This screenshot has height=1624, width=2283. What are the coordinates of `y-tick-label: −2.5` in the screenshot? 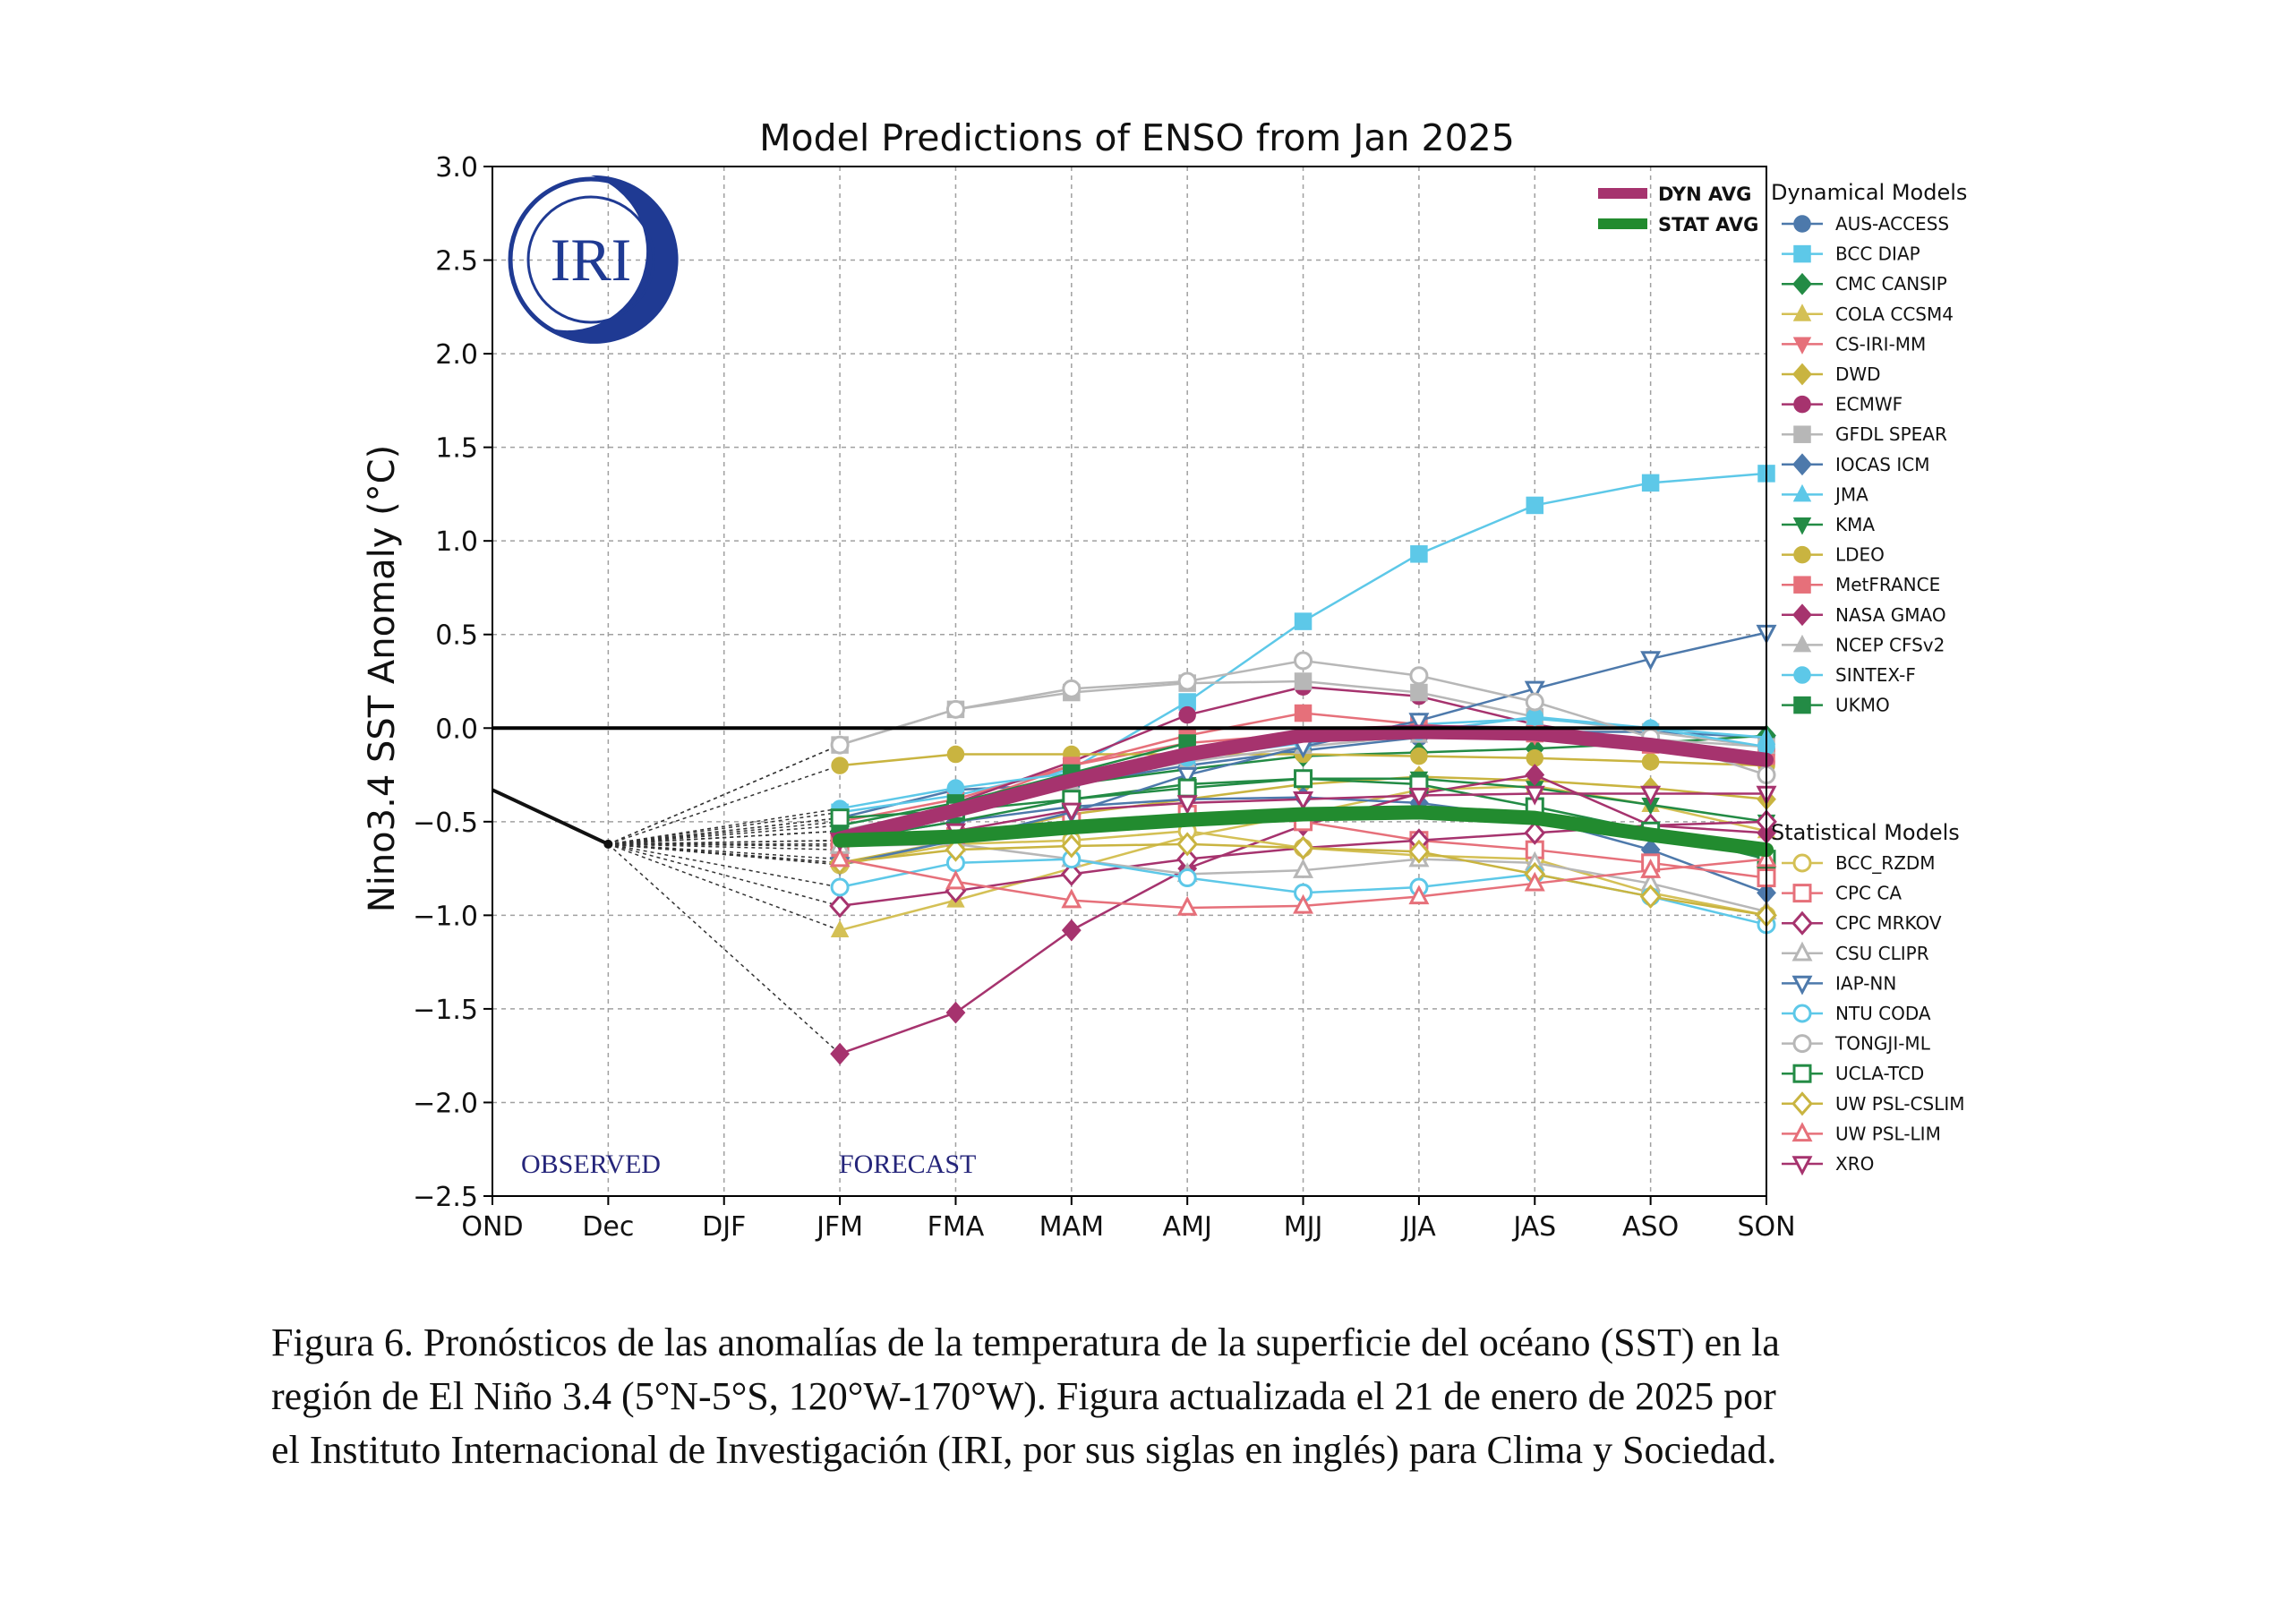 It's located at (445, 1197).